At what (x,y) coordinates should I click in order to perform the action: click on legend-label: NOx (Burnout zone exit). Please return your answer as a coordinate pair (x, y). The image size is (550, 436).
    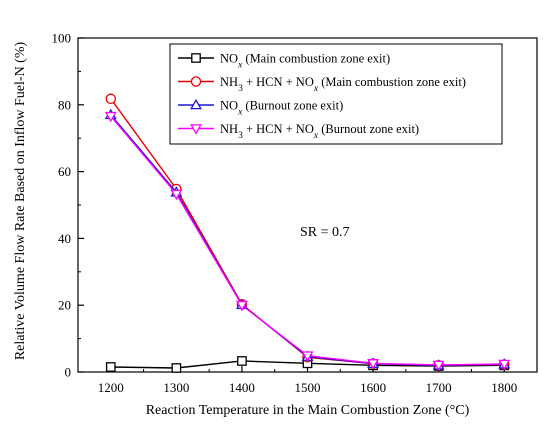
    Looking at the image, I should click on (281, 108).